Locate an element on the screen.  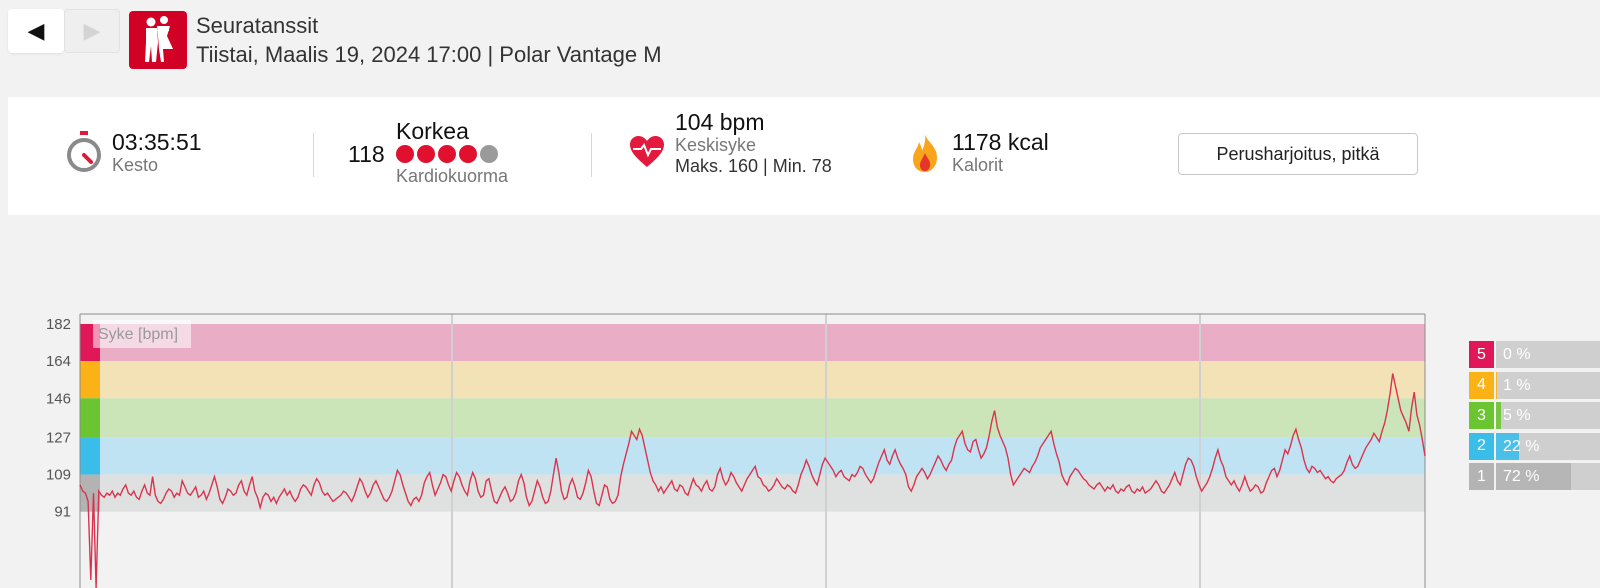
training-benefit-button: Perusharjoitus, pitkä is located at coordinates (1298, 154).